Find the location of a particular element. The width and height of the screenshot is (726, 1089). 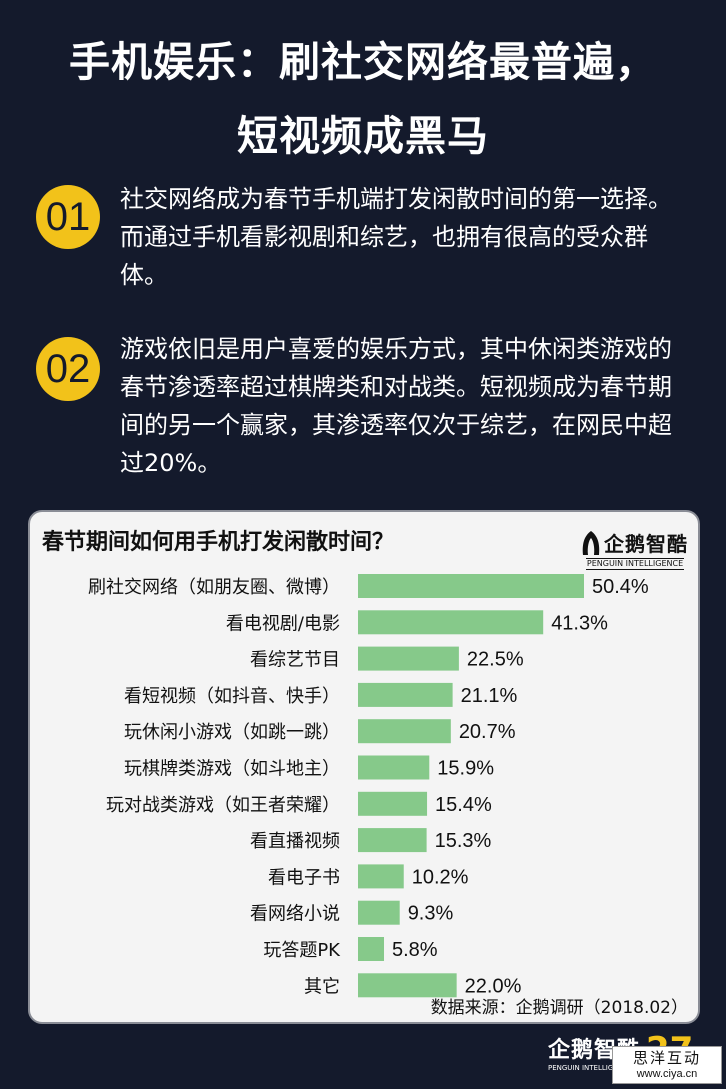

category-label: 刷社交网络（如朋友圈、微博） is located at coordinates (214, 587).